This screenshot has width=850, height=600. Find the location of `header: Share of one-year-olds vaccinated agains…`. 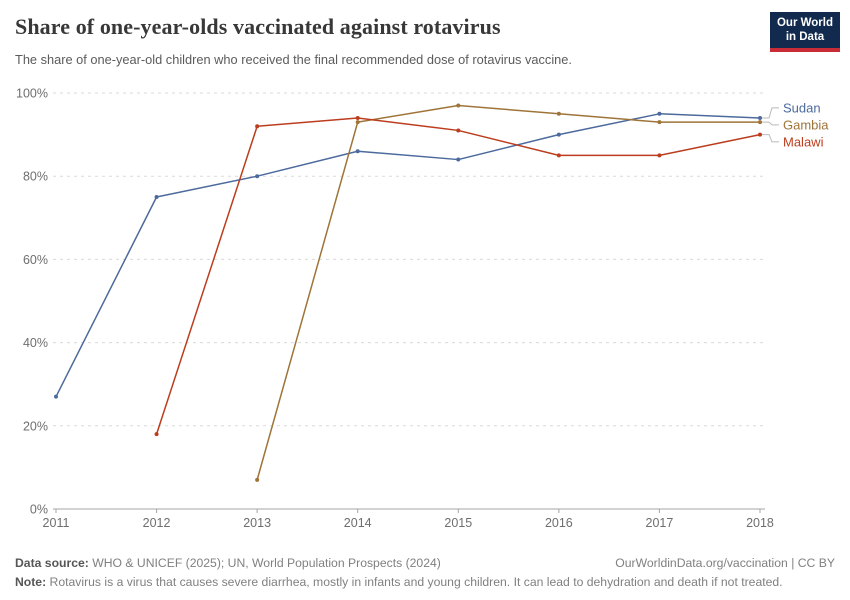

header: Share of one-year-olds vaccinated agains… is located at coordinates (425, 40).